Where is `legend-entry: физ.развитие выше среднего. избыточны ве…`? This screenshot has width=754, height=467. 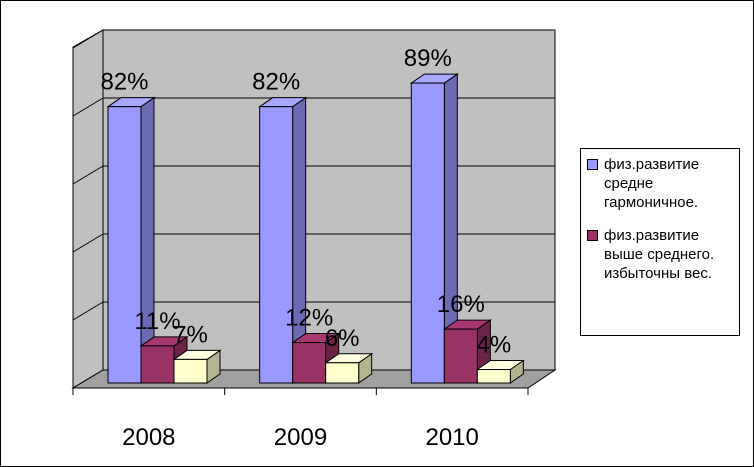 legend-entry: физ.развитие выше среднего. избыточны ве… is located at coordinates (660, 254).